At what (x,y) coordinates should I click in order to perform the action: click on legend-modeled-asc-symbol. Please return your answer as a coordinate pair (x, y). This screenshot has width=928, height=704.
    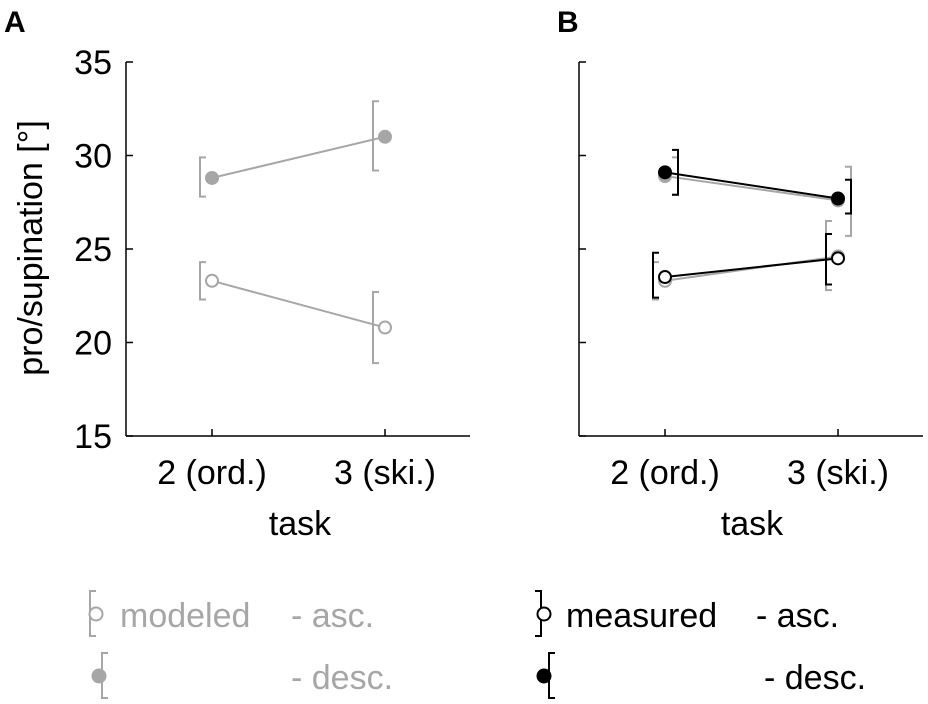
    Looking at the image, I should click on (96, 613).